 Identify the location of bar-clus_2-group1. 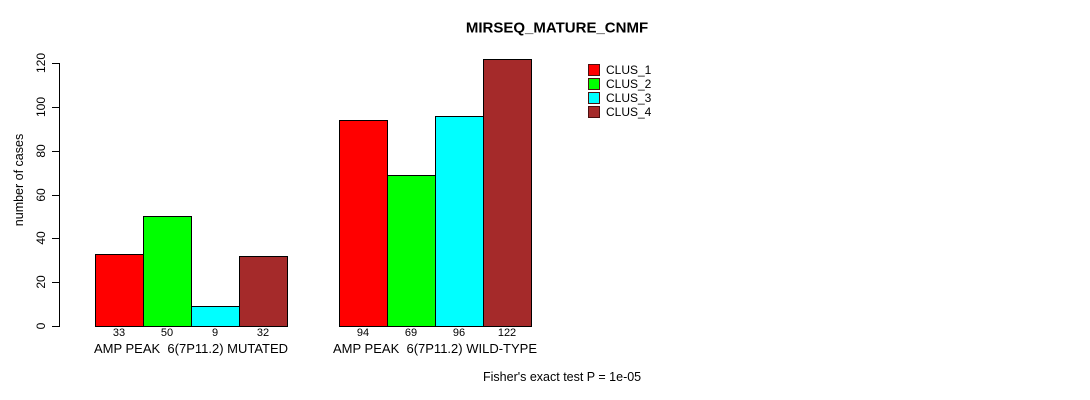
(167, 271).